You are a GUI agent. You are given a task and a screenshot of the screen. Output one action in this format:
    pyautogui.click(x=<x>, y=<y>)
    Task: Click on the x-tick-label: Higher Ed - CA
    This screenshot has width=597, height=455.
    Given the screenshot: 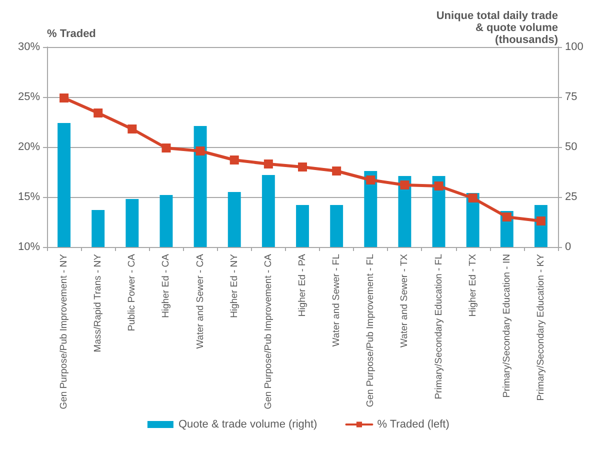 What is the action you would take?
    pyautogui.click(x=166, y=285)
    